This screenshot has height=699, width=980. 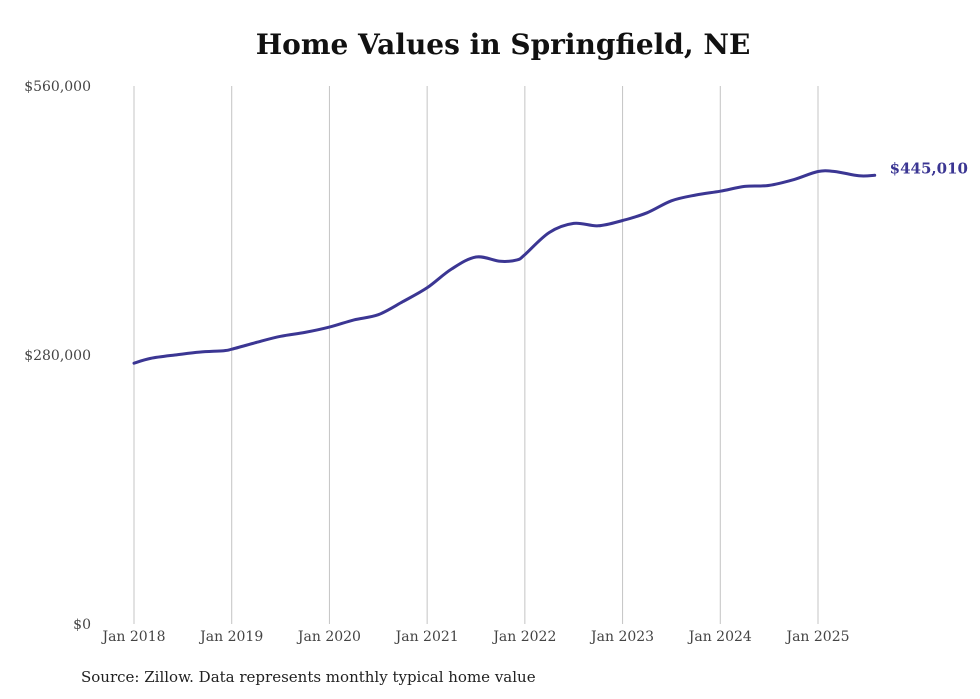 What do you see at coordinates (503, 44) in the screenshot?
I see `chart-title: Home Values in Springfield, NE` at bounding box center [503, 44].